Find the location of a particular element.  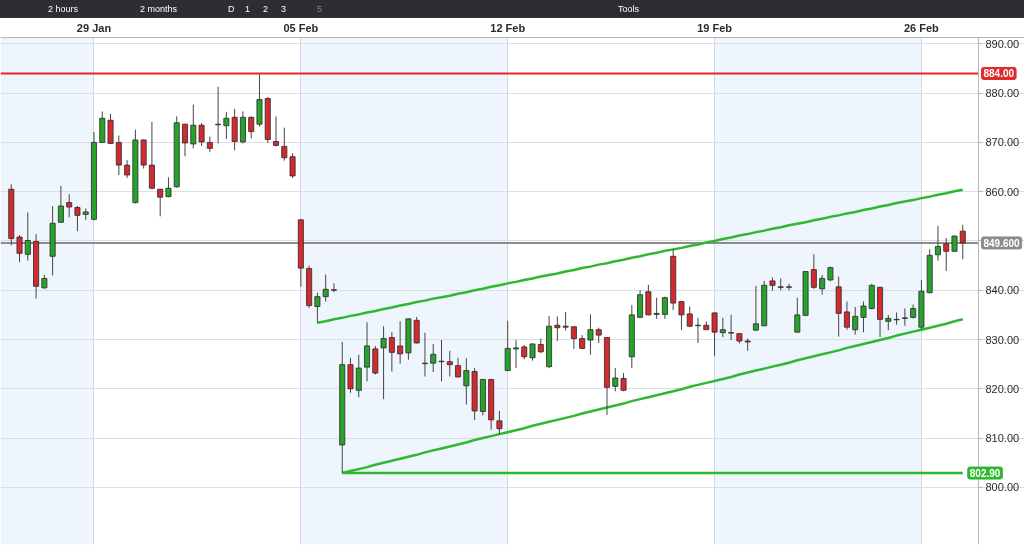

y-tick-label: 880.00 is located at coordinates (1002, 93).